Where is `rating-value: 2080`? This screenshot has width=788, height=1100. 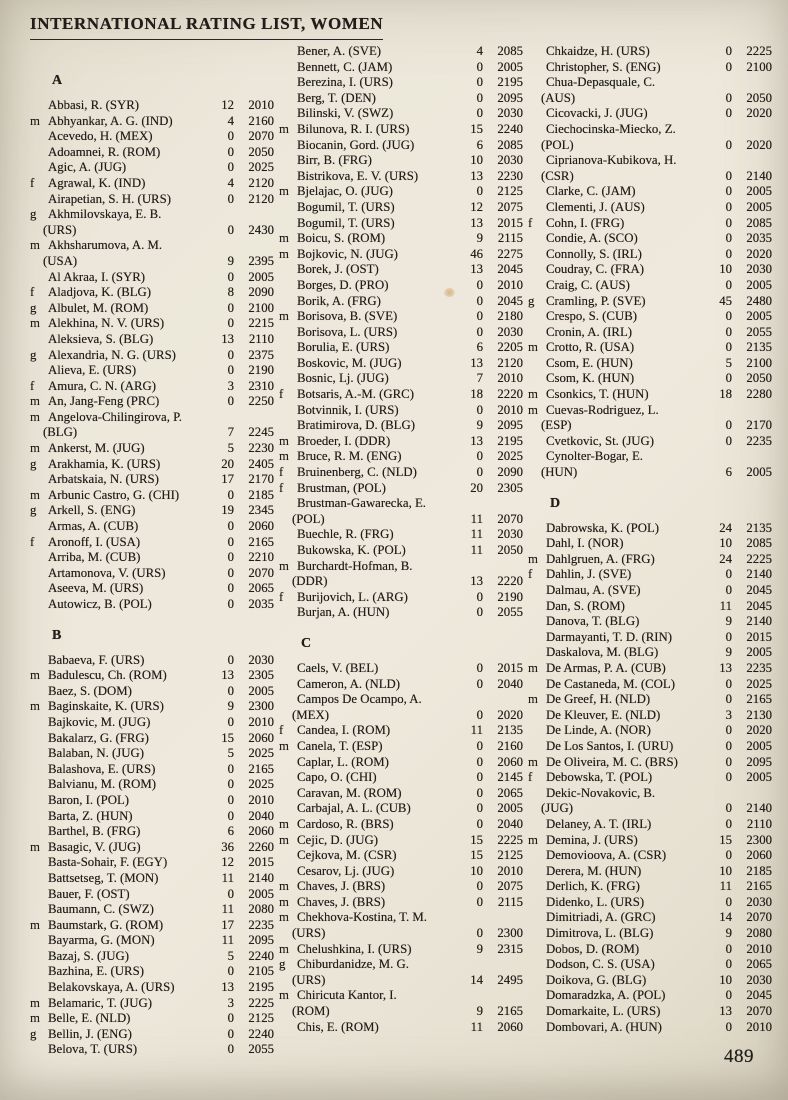 rating-value: 2080 is located at coordinates (759, 933).